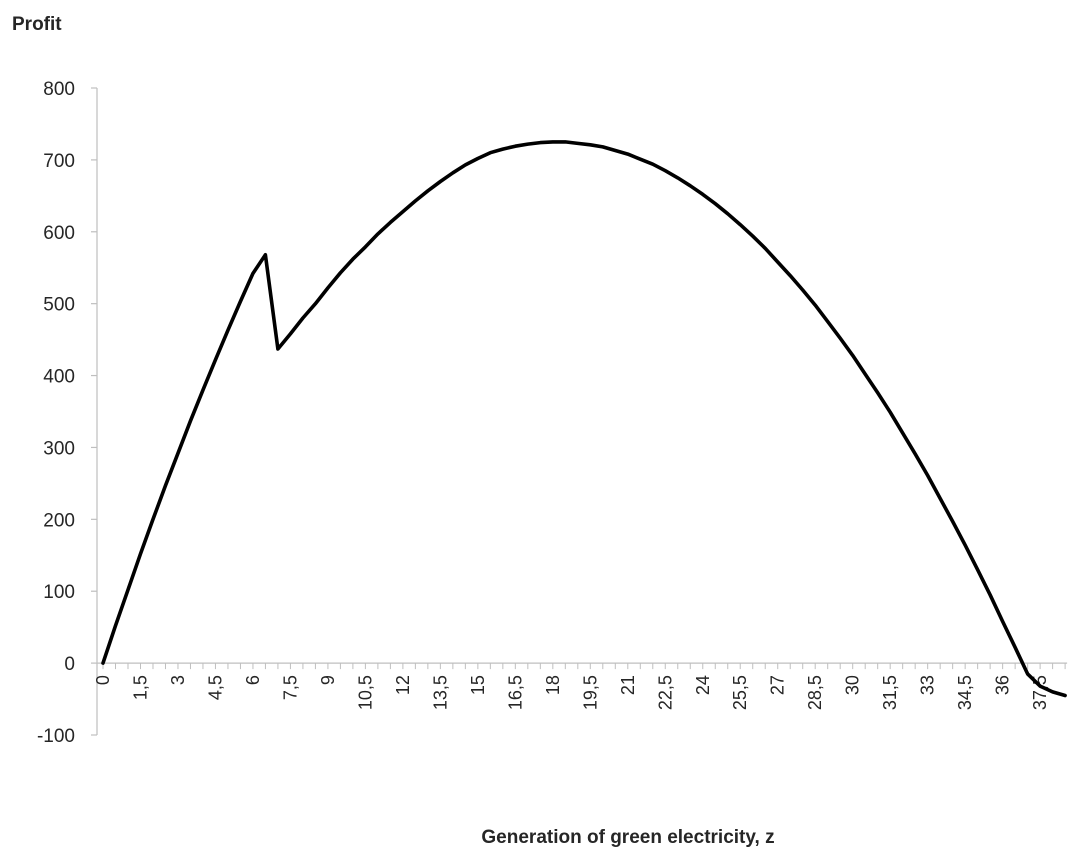 This screenshot has width=1085, height=862. What do you see at coordinates (815, 692) in the screenshot?
I see `x-tick-label: 28,5` at bounding box center [815, 692].